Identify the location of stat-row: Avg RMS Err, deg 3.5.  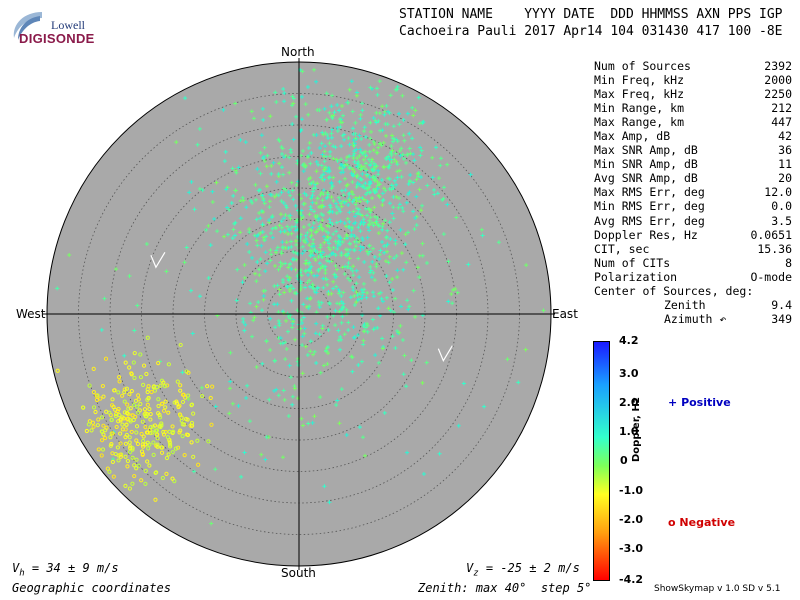
(693, 221).